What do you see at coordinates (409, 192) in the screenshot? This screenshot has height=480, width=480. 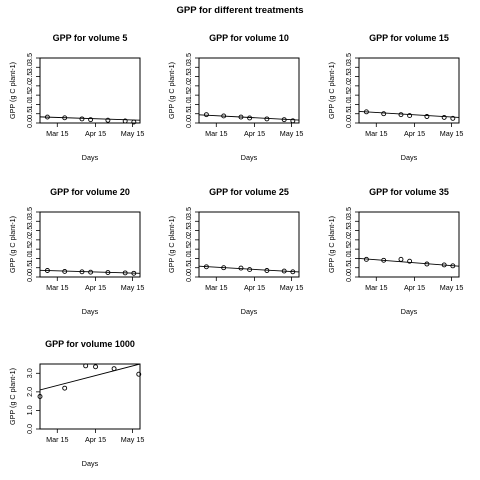 I see `panel-title: GPP for volume 35` at bounding box center [409, 192].